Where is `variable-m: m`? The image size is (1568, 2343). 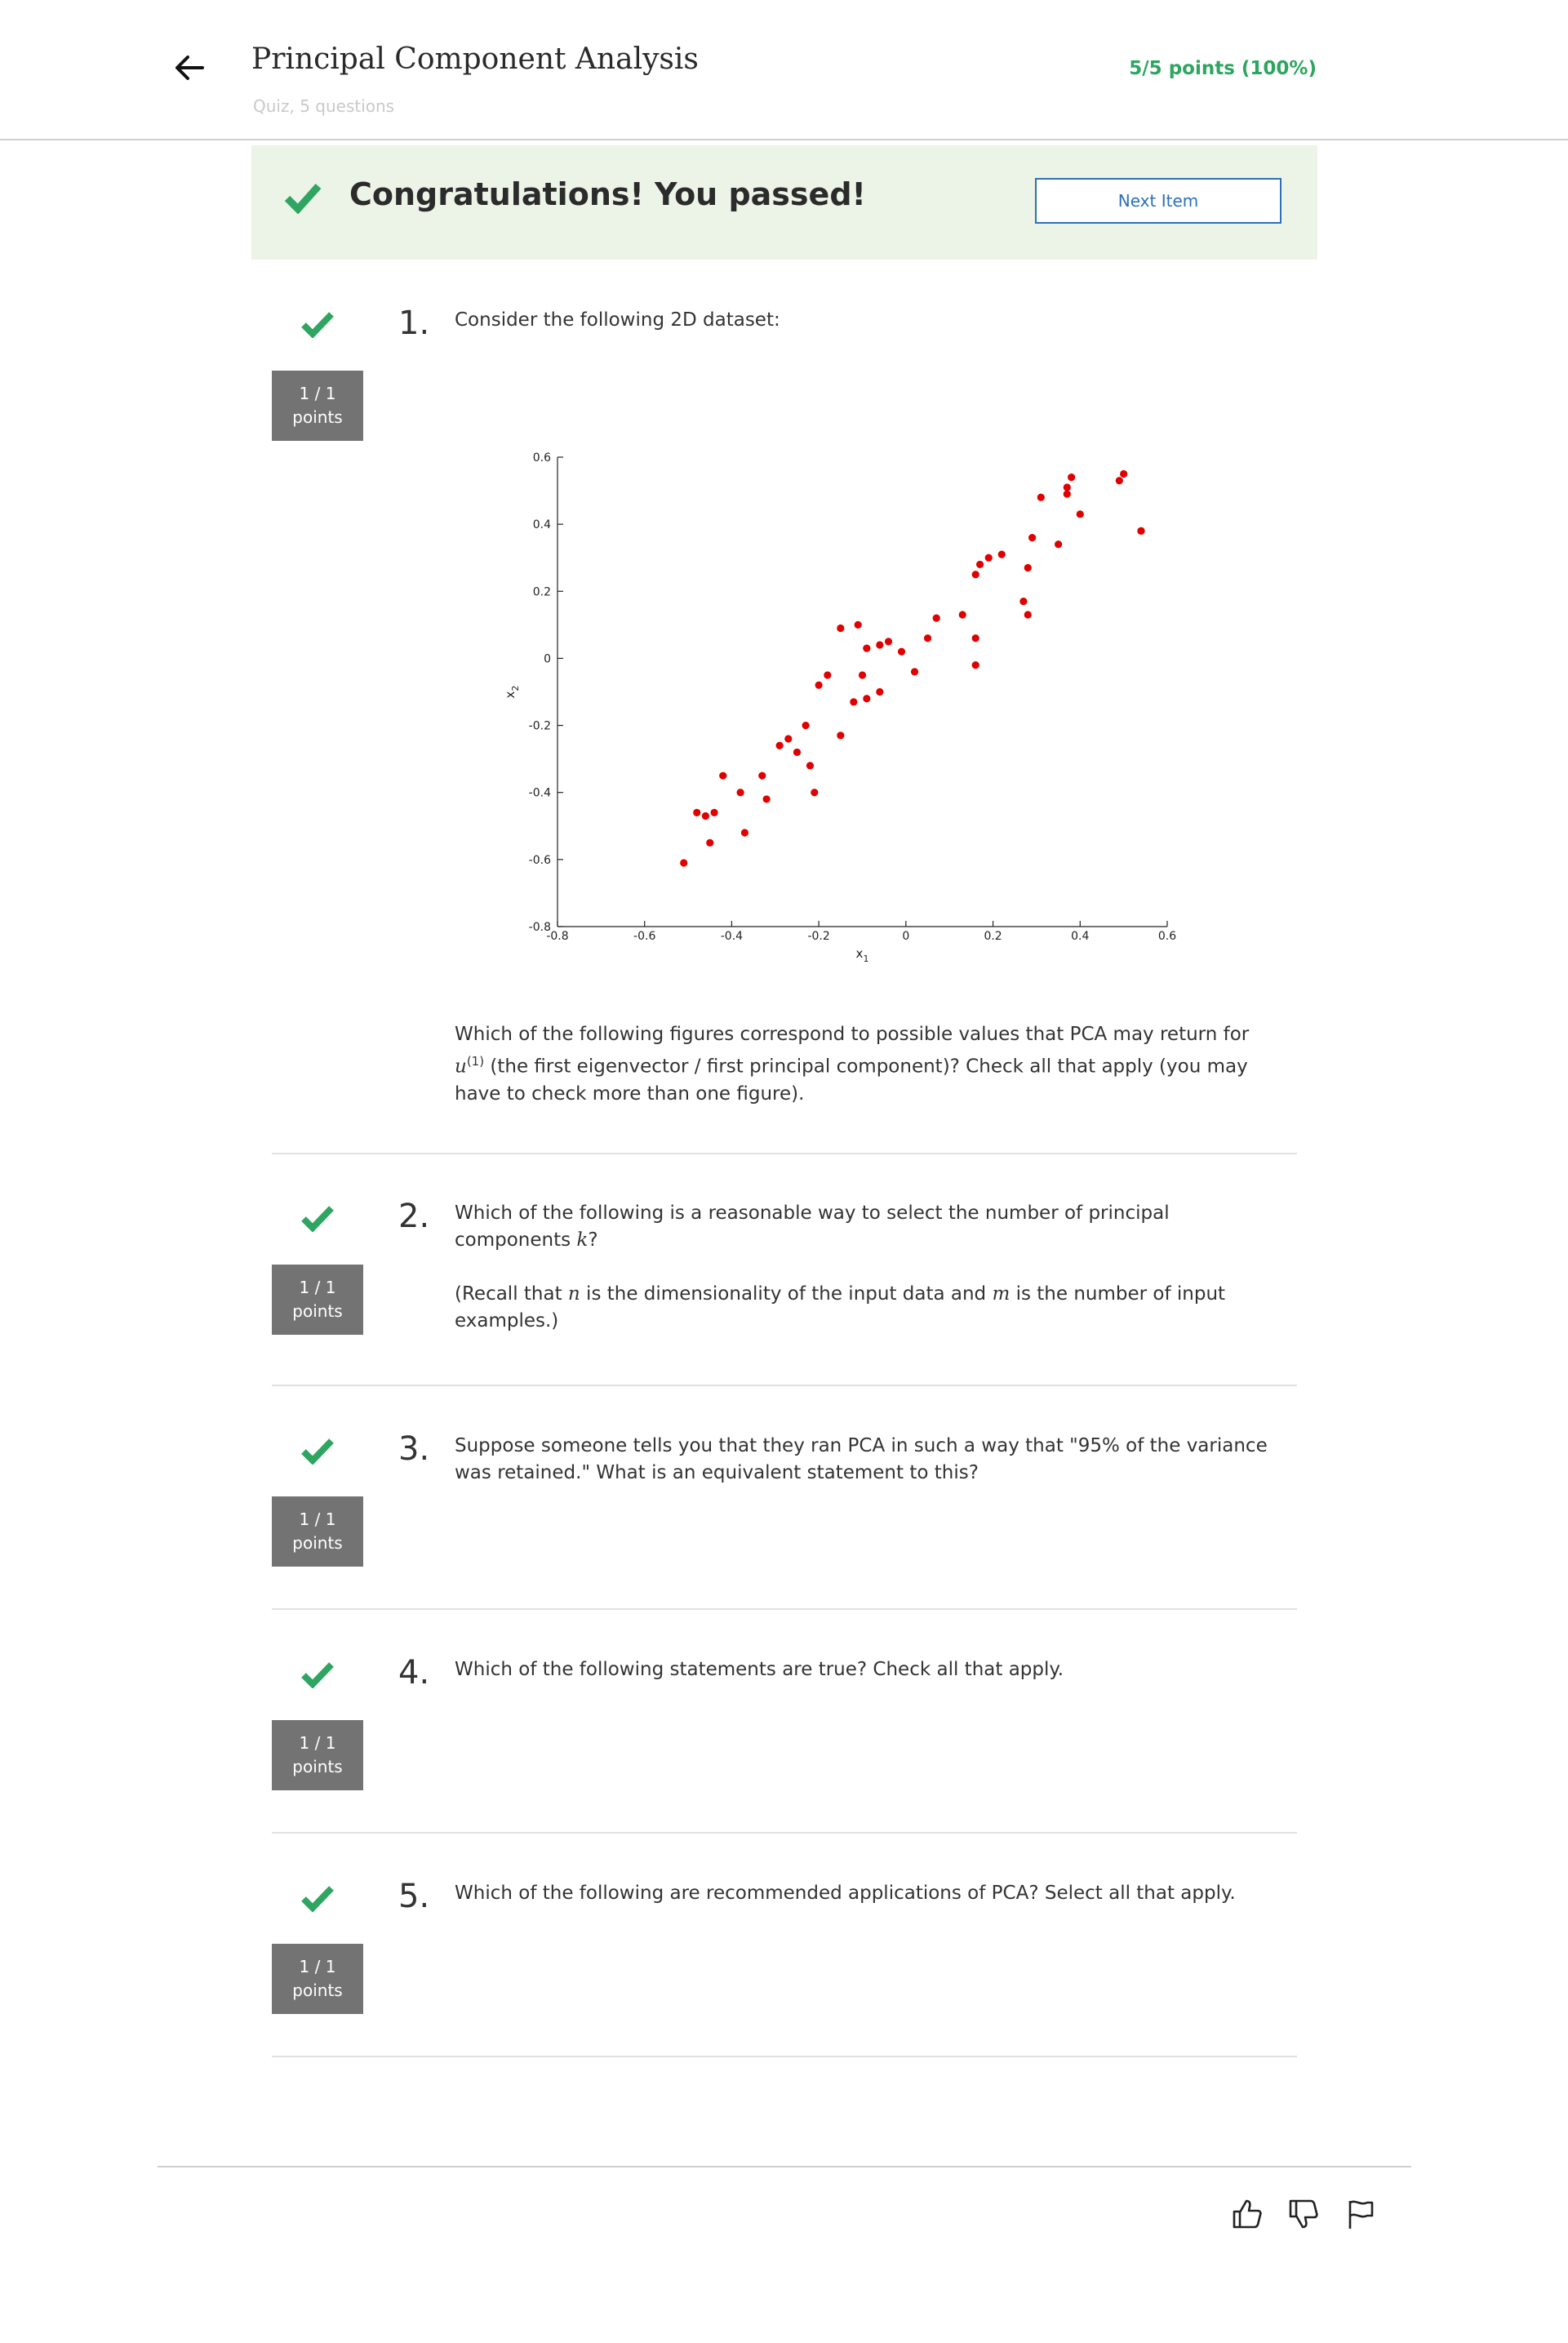
variable-m: m is located at coordinates (1001, 1294).